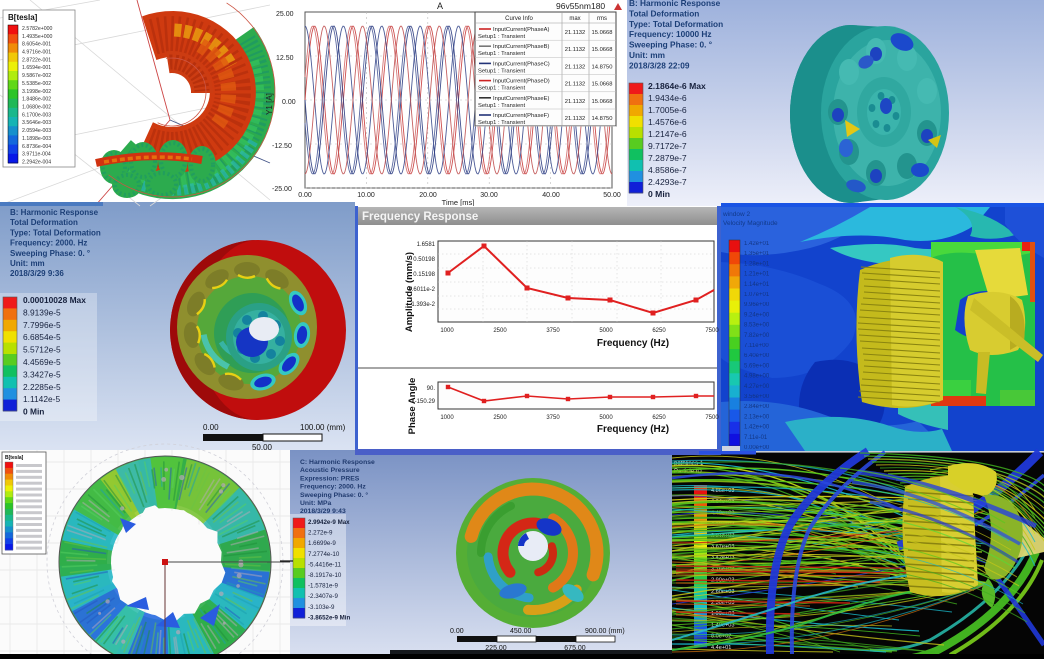 The height and width of the screenshot is (659, 1044). Describe the element at coordinates (325, 575) in the screenshot. I see `svg-text: -8.1917e-10` at that location.